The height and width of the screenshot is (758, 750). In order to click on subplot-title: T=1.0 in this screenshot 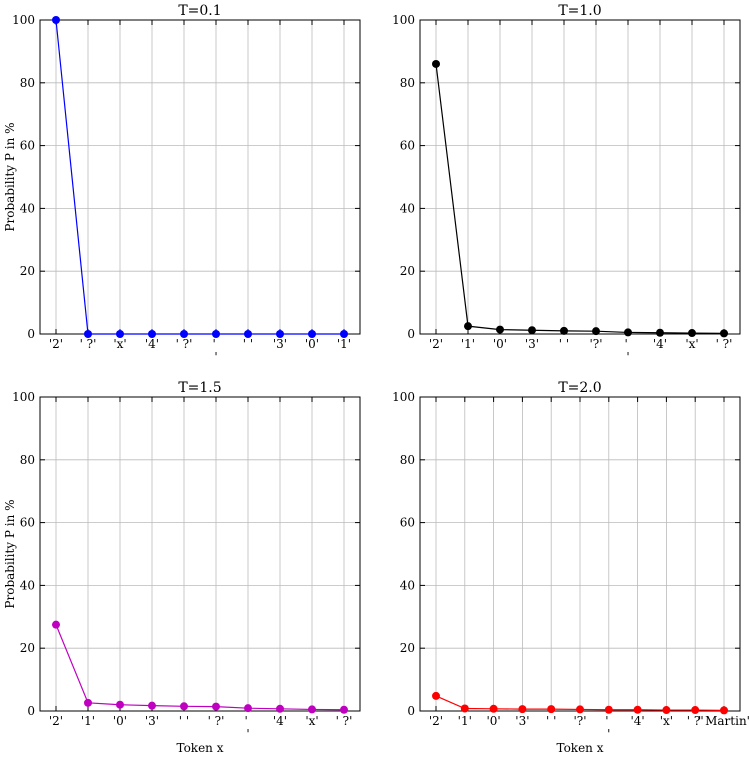, I will do `click(579, 11)`.